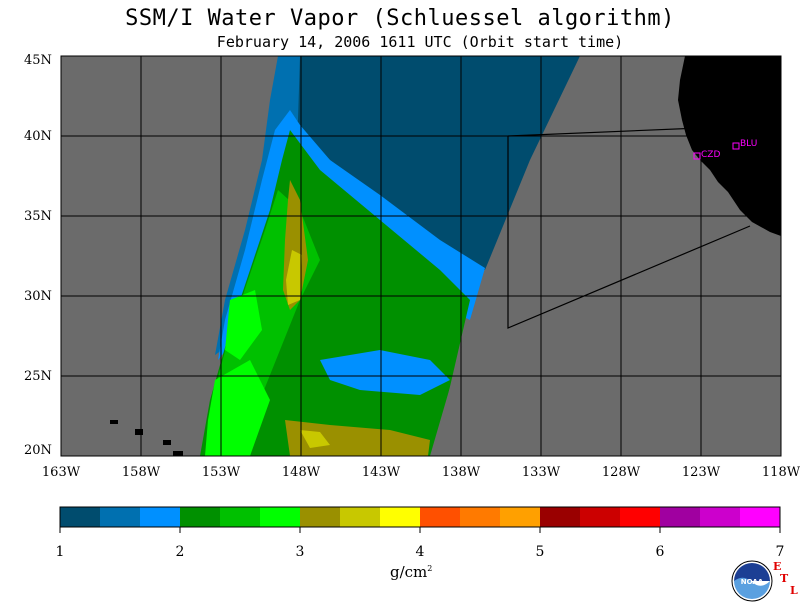 This screenshot has height=602, width=800. What do you see at coordinates (710, 155) in the screenshot?
I see `station-czd-label: CZD` at bounding box center [710, 155].